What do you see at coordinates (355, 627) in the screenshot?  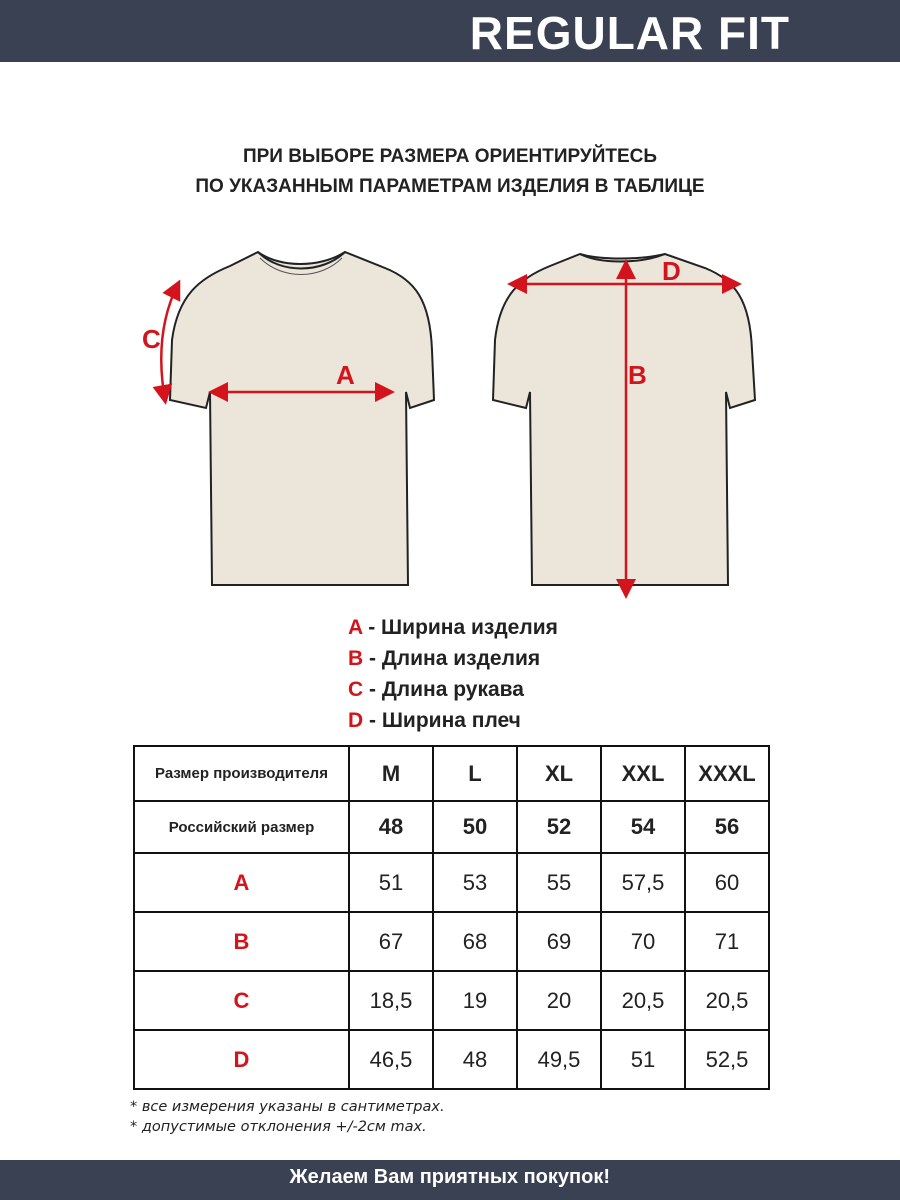 I see `legend-key: A` at bounding box center [355, 627].